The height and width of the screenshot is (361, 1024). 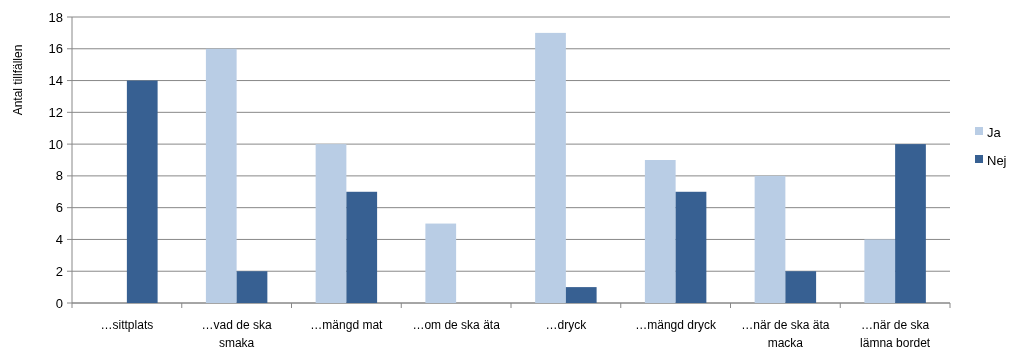 I want to click on y-axis-title: Antal tillfällen, so click(x=18, y=80).